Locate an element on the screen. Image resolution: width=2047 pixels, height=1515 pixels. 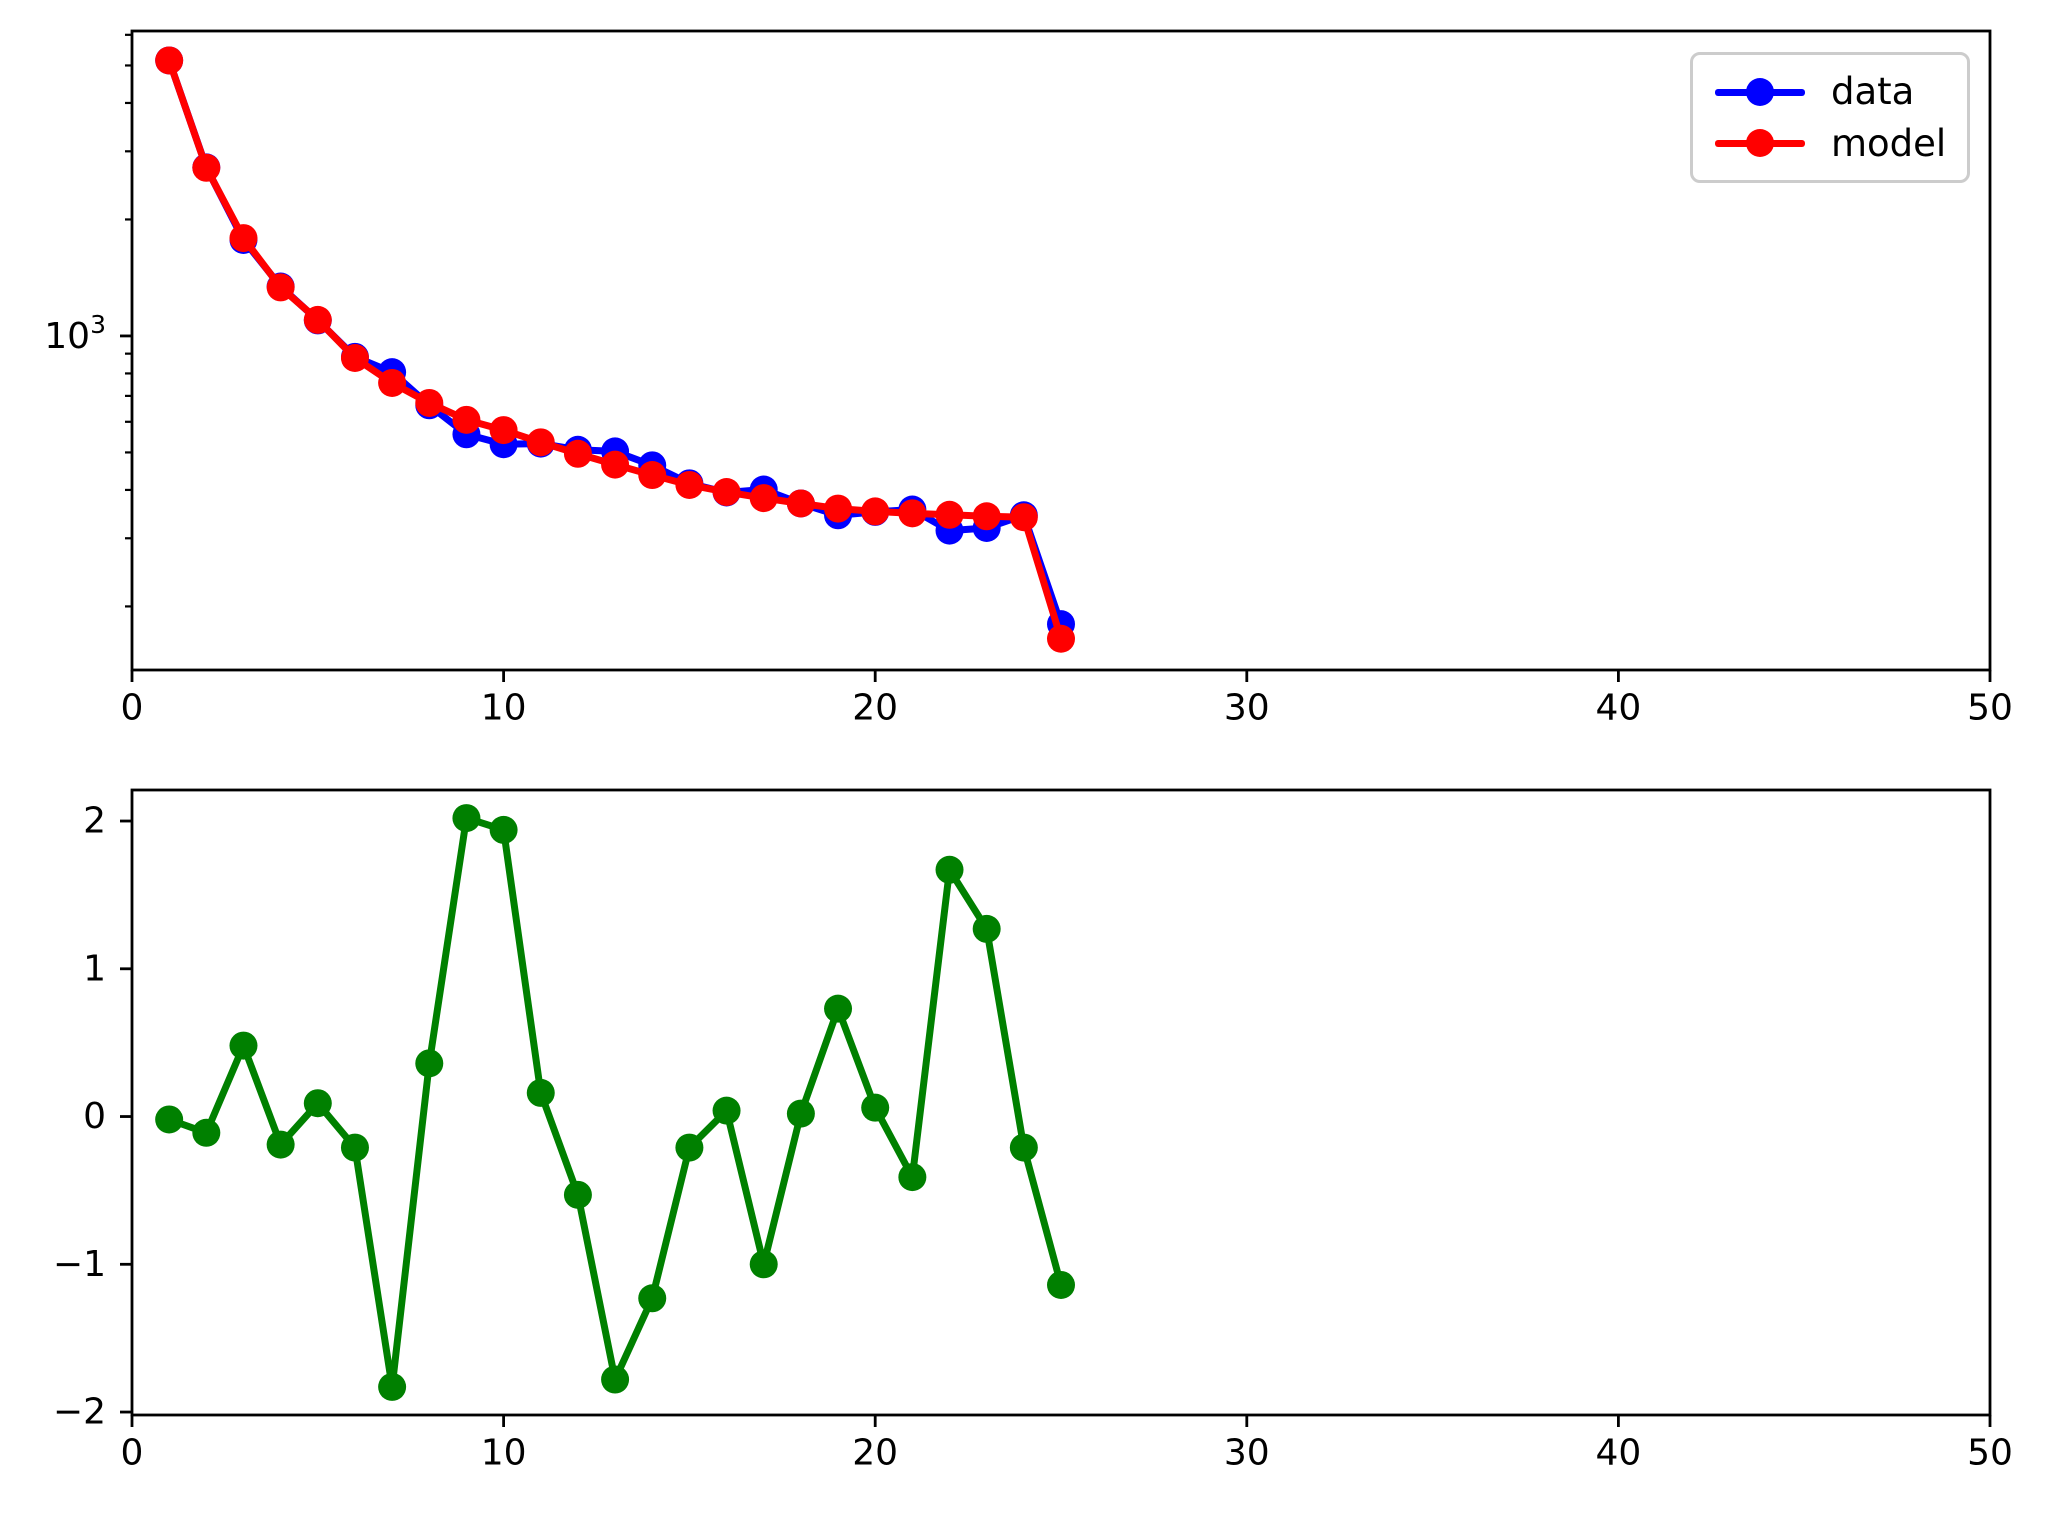
residual-plot-xtick-label: 20 is located at coordinates (875, 1453).